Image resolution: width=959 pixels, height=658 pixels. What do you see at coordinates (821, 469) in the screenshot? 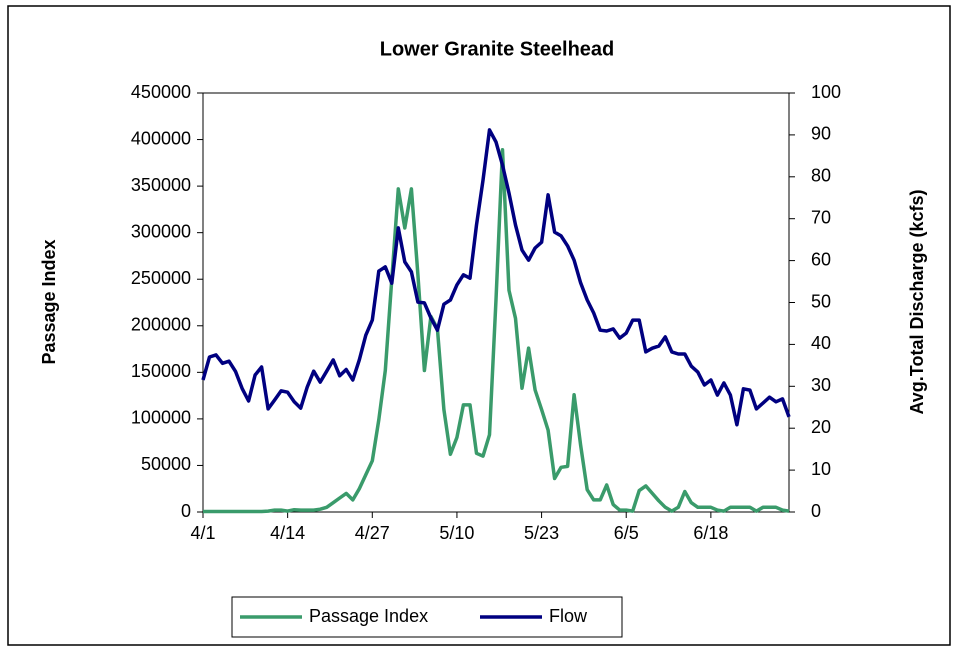
I see `y2-tick-label: 10` at bounding box center [821, 469].